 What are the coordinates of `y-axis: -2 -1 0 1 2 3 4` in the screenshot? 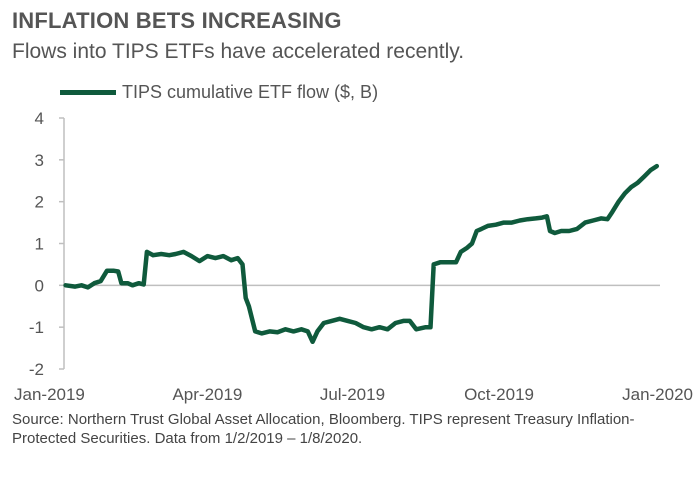 It's located at (47, 244).